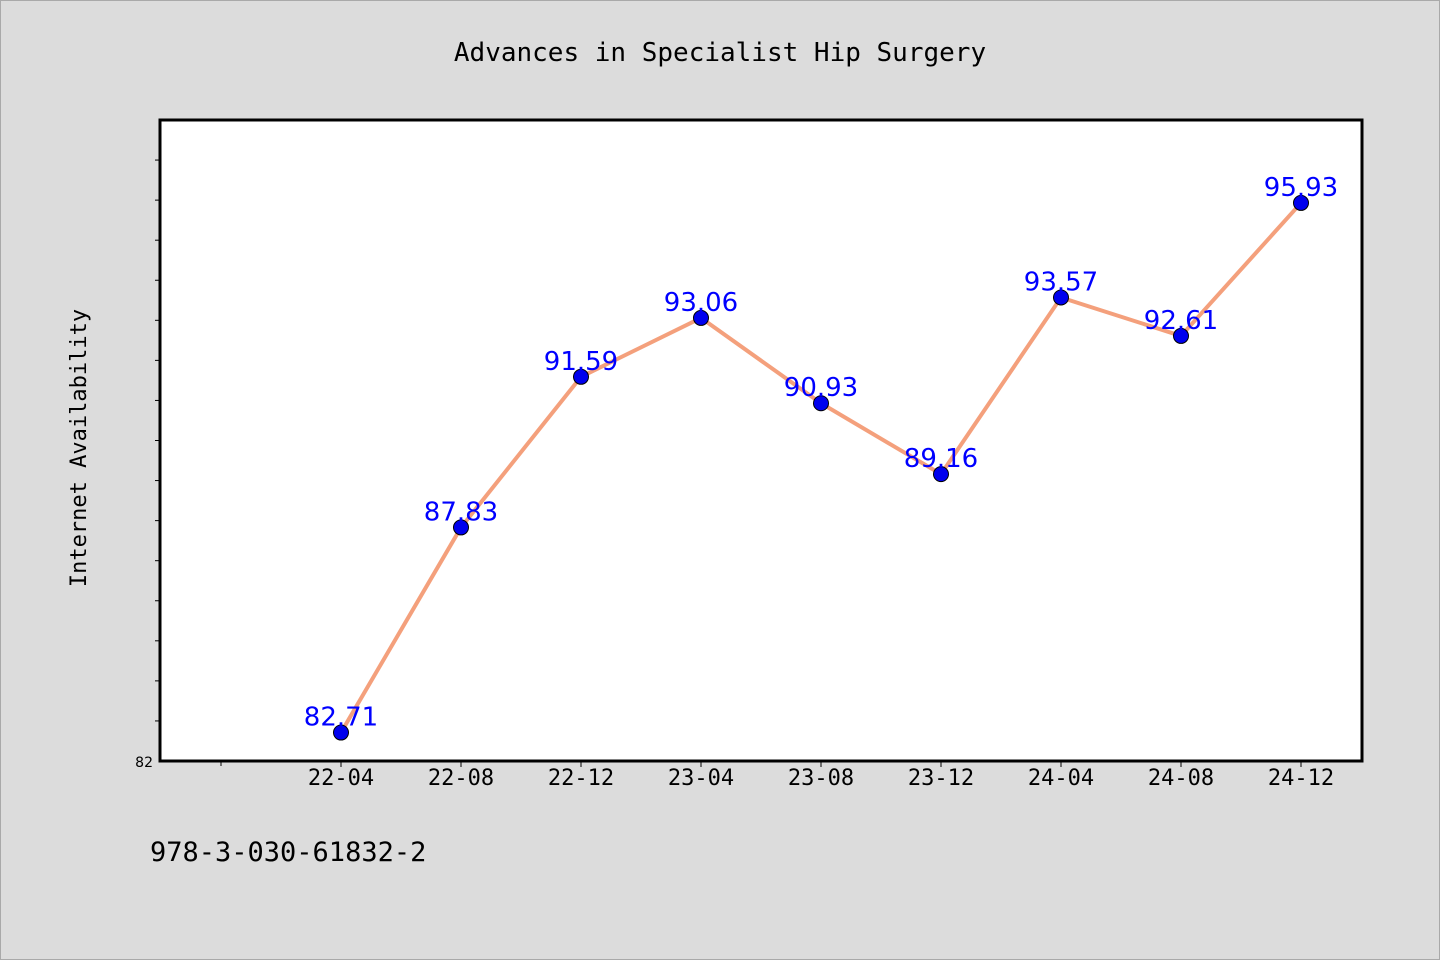 This screenshot has height=960, width=1440. What do you see at coordinates (341, 718) in the screenshot?
I see `data-label: 82.71` at bounding box center [341, 718].